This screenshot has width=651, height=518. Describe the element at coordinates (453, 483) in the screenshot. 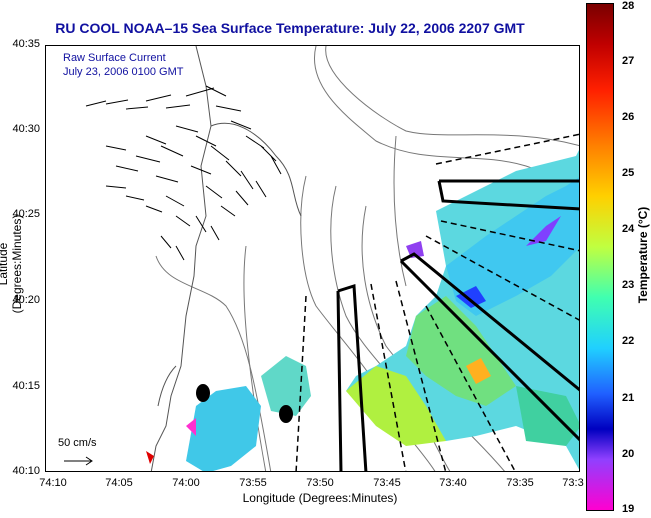

I see `x-tick-label: 73:40` at that location.